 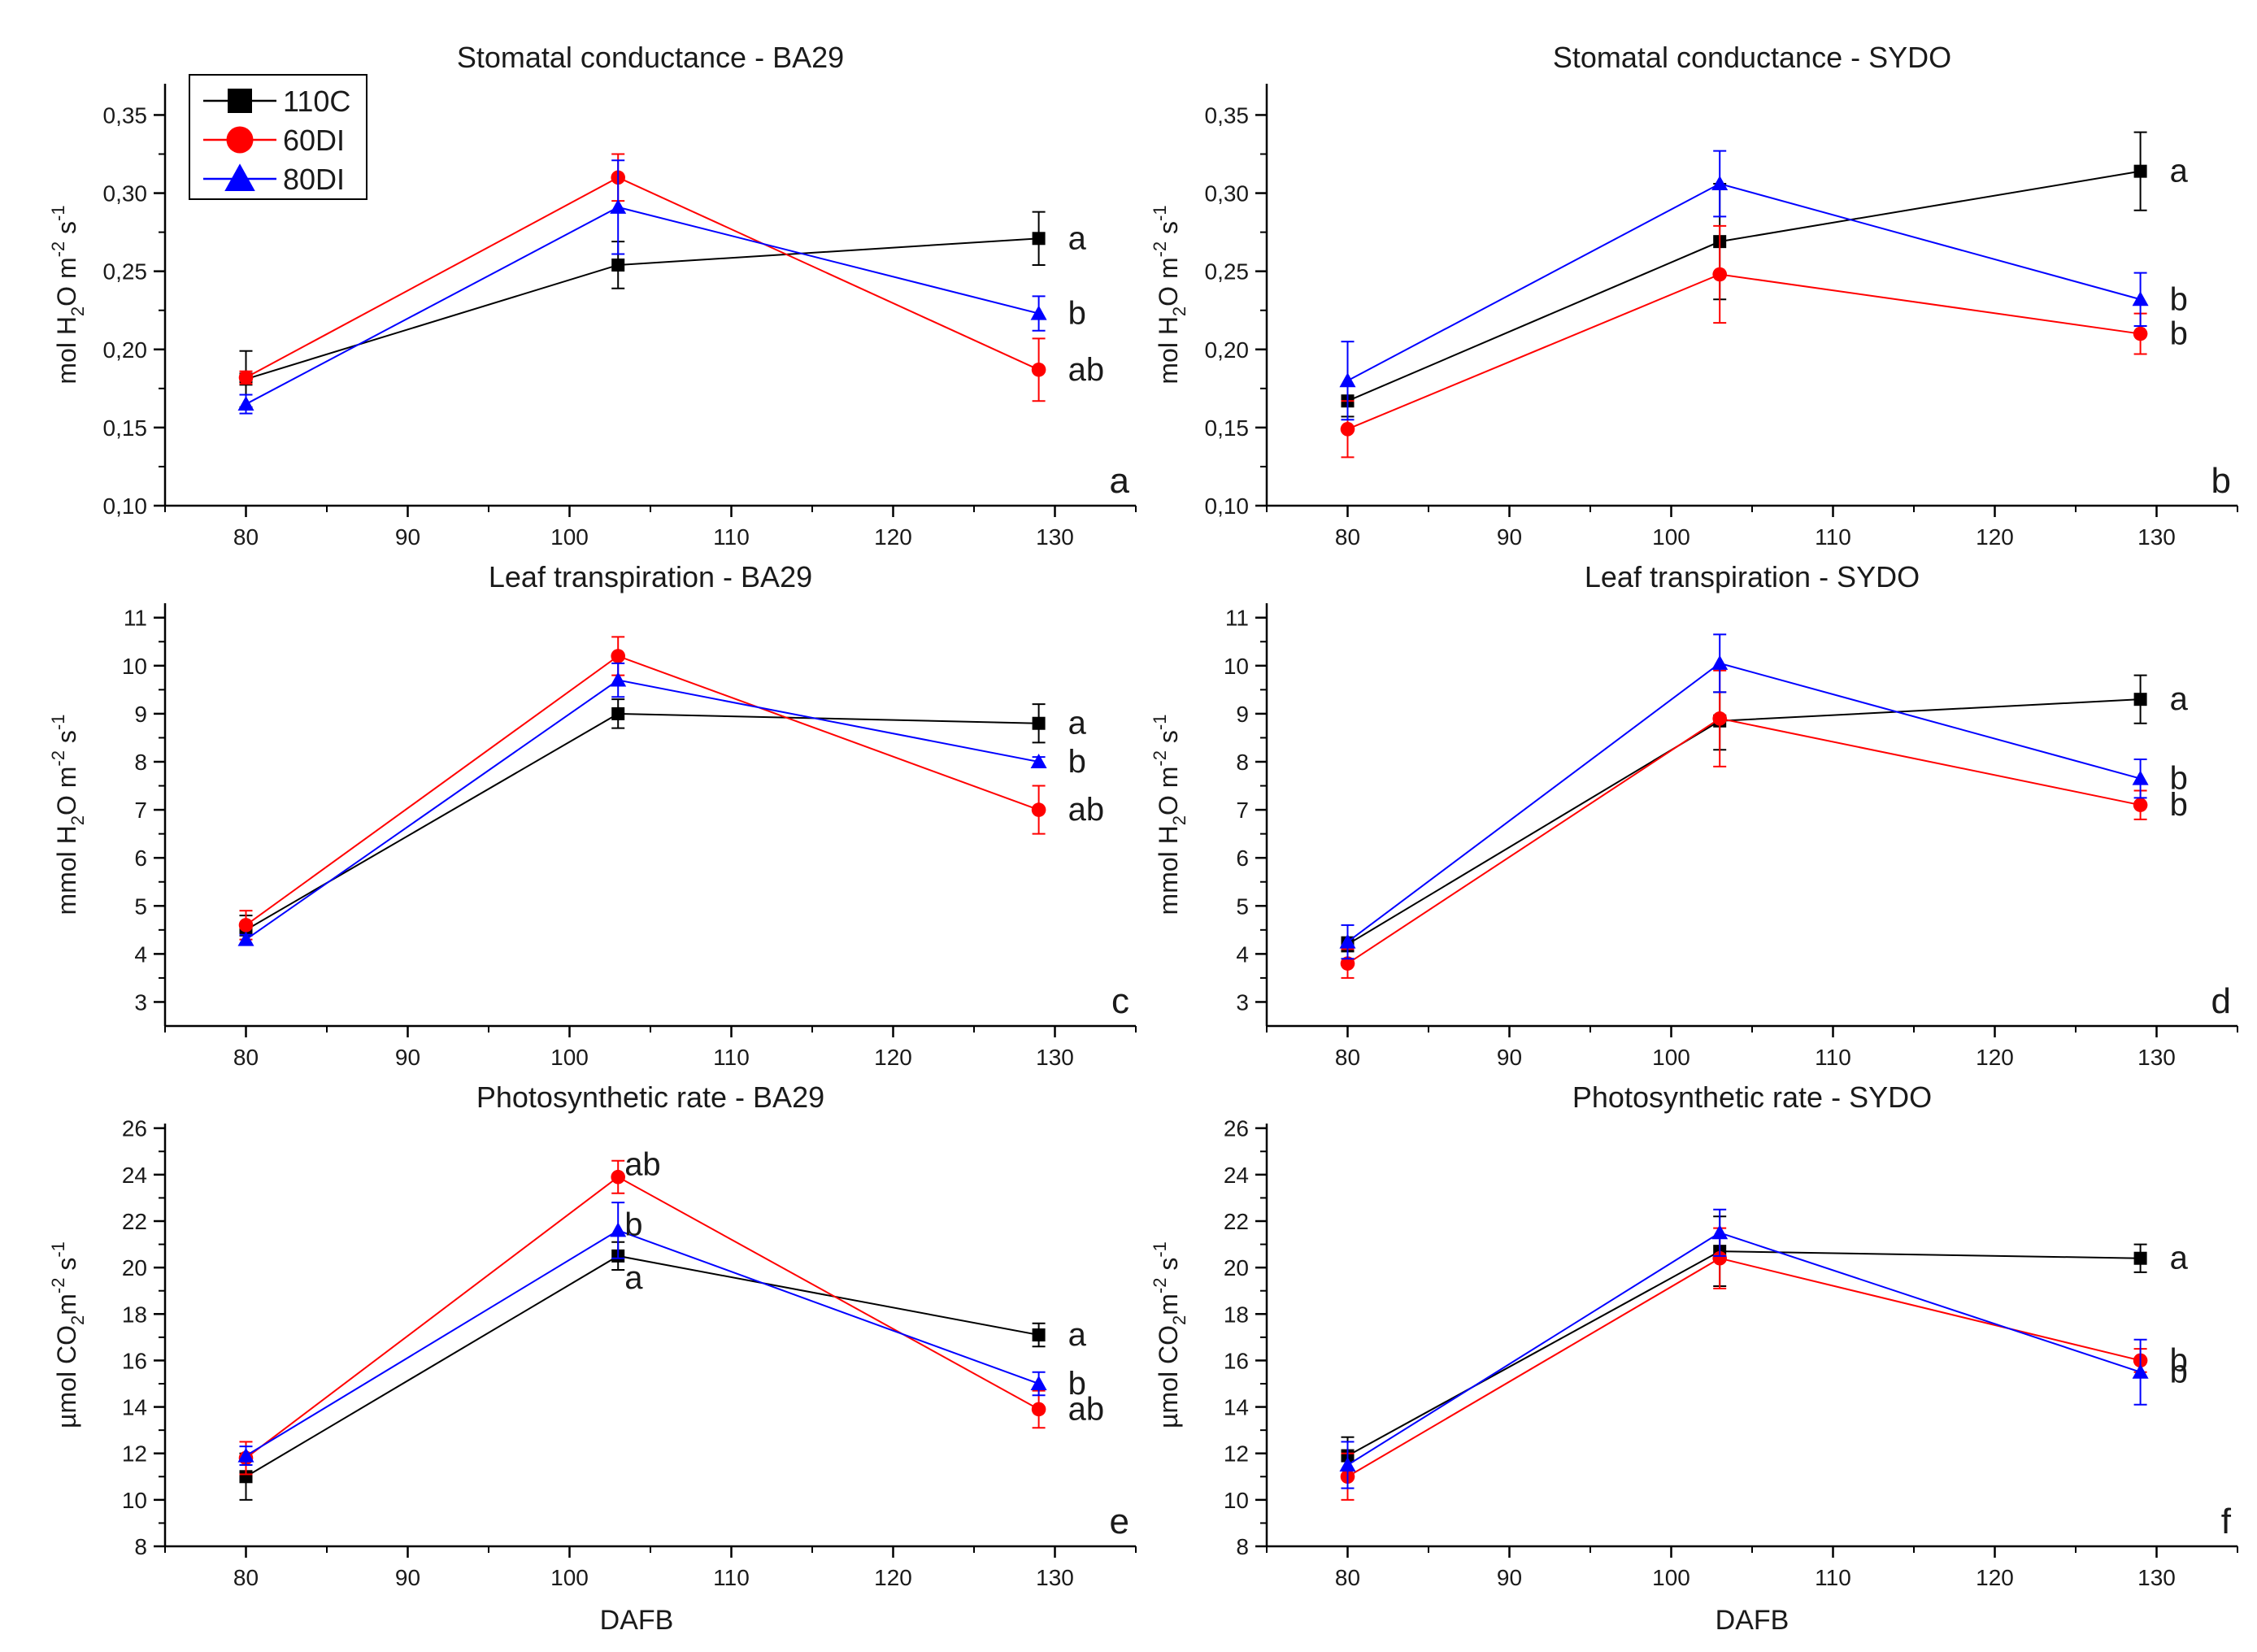 What do you see at coordinates (1227, 350) in the screenshot?
I see `y-tick-label: 0,20` at bounding box center [1227, 350].